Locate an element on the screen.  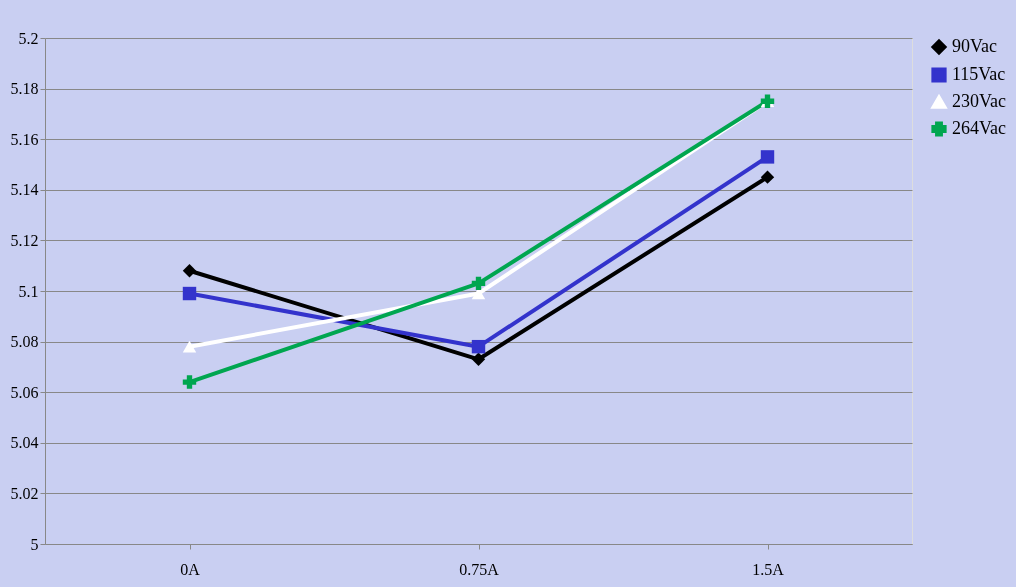
y-tick-label: 5.18 is located at coordinates (24, 89).